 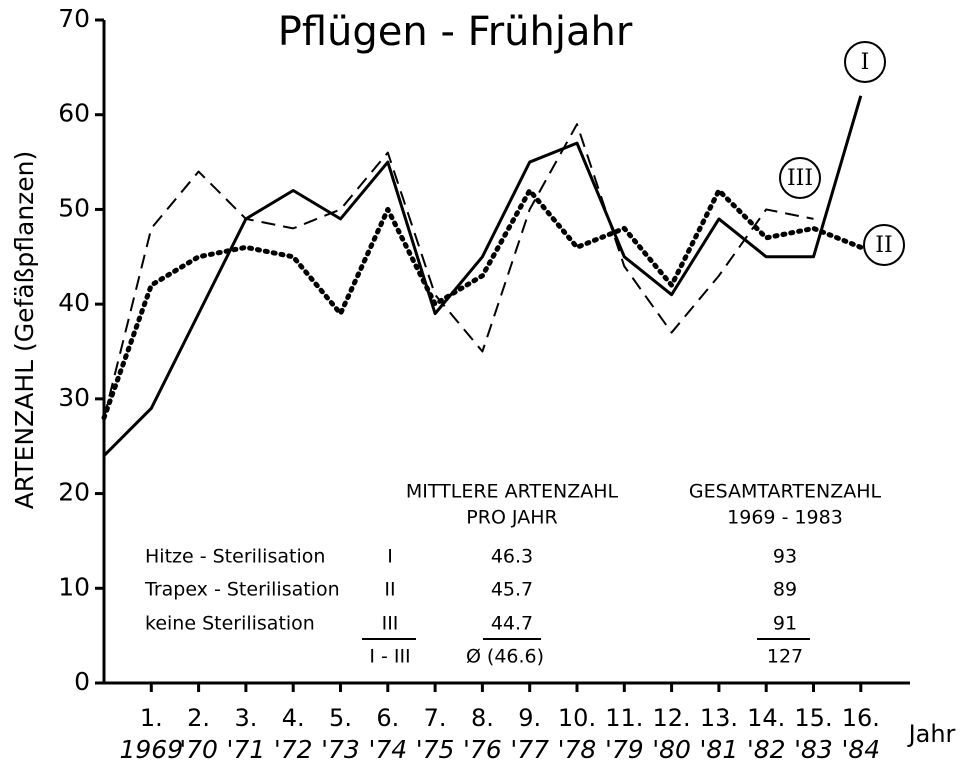 What do you see at coordinates (577, 749) in the screenshot?
I see `x-tick-year: '78` at bounding box center [577, 749].